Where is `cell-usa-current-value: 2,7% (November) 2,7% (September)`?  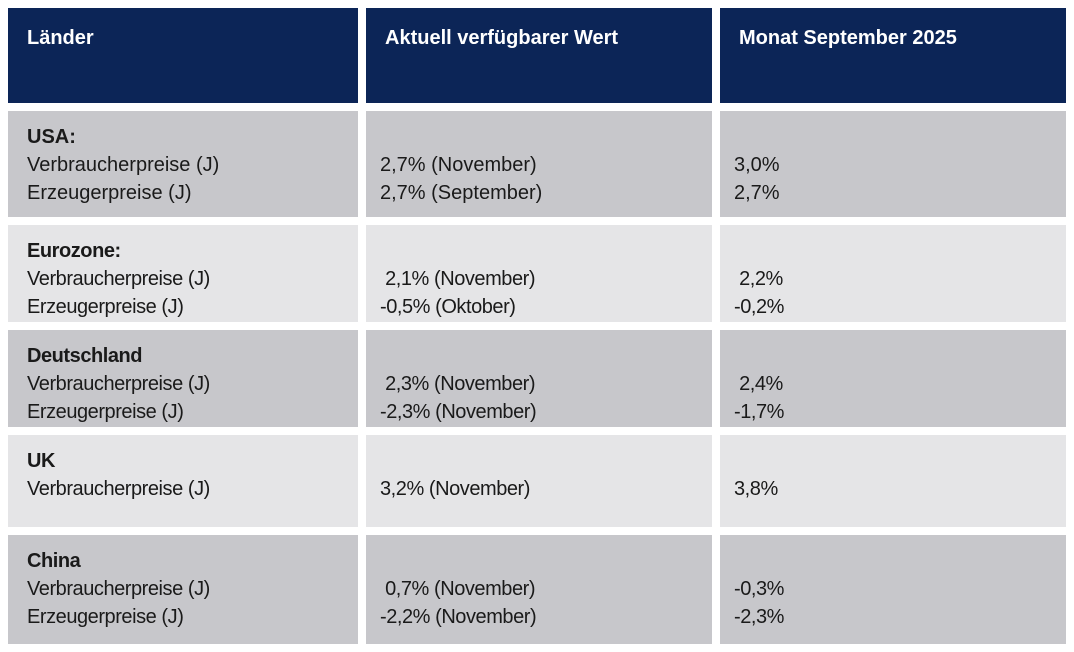
cell-usa-current-value: 2,7% (November) 2,7% (September) is located at coordinates (539, 164).